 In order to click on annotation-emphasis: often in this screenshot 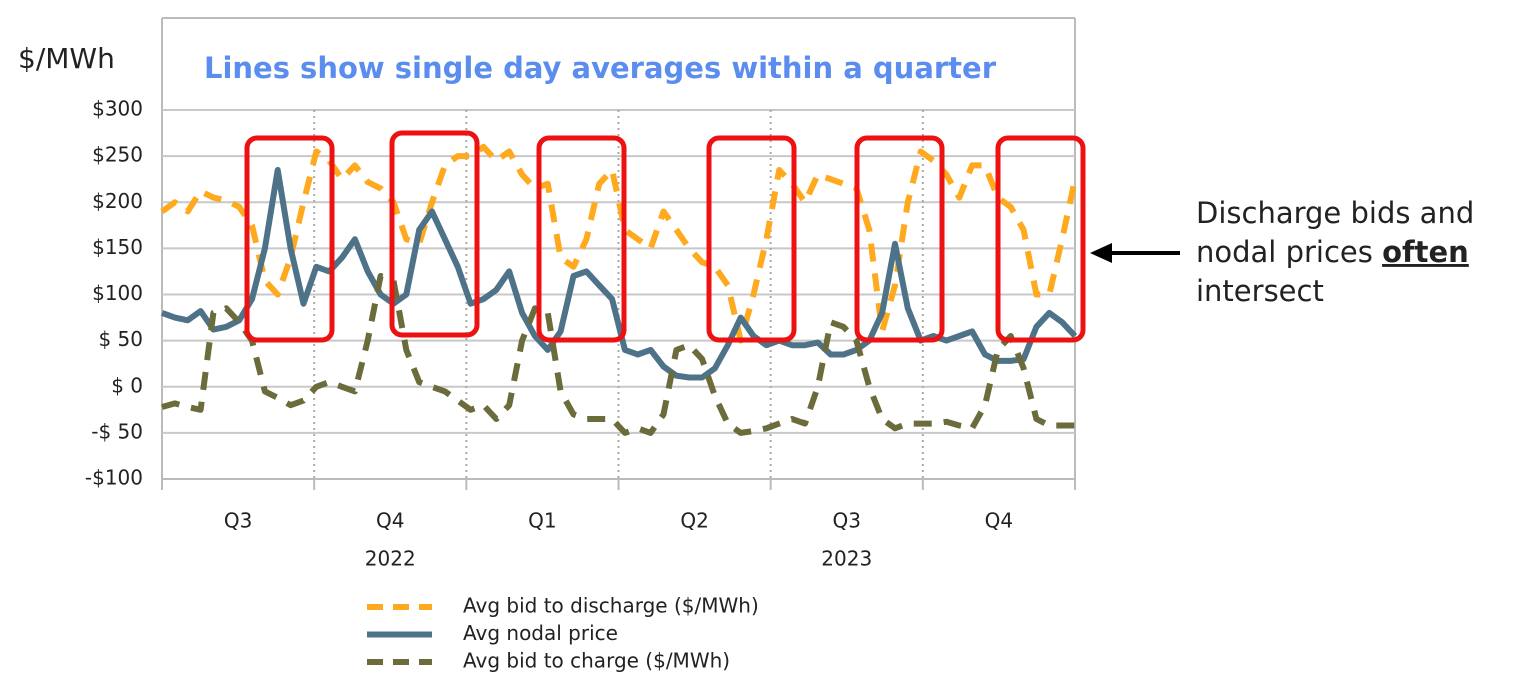, I will do `click(1425, 252)`.